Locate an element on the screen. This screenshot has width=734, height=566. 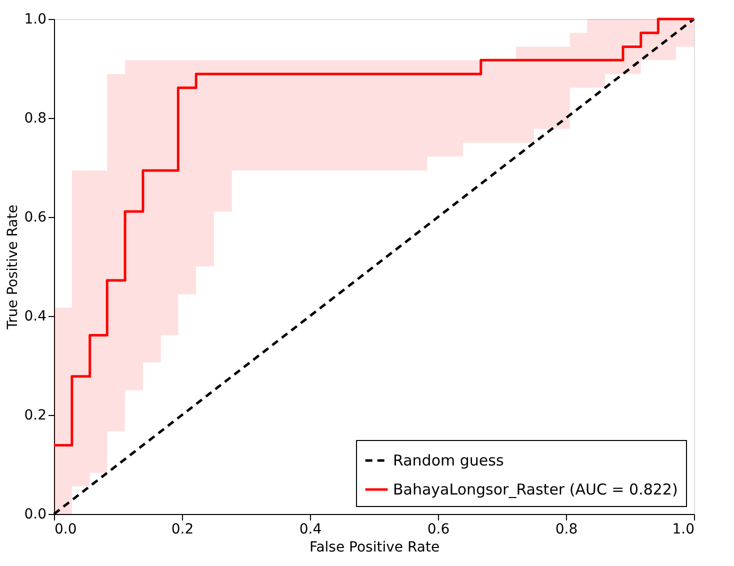
legend-label: Random guess is located at coordinates (448, 461).